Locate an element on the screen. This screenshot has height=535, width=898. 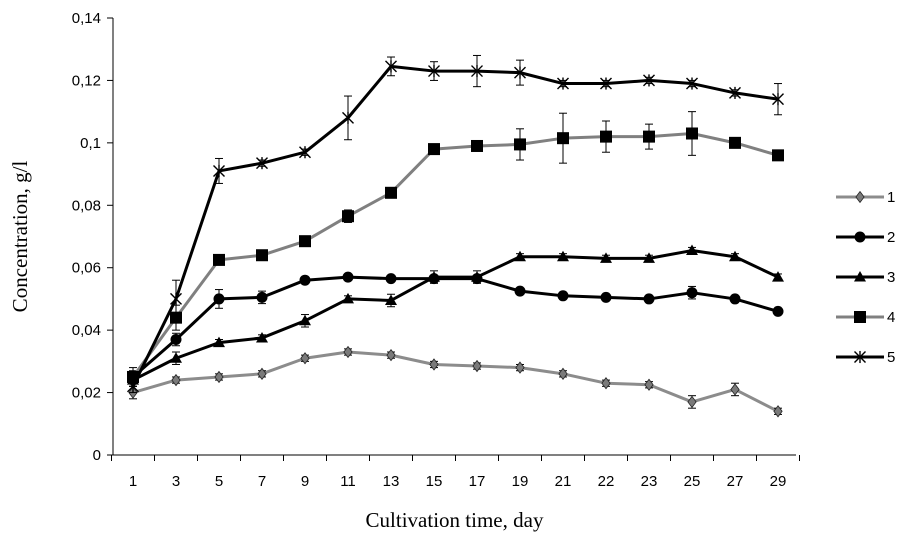
y-tick-label: 0 is located at coordinates (97, 455).